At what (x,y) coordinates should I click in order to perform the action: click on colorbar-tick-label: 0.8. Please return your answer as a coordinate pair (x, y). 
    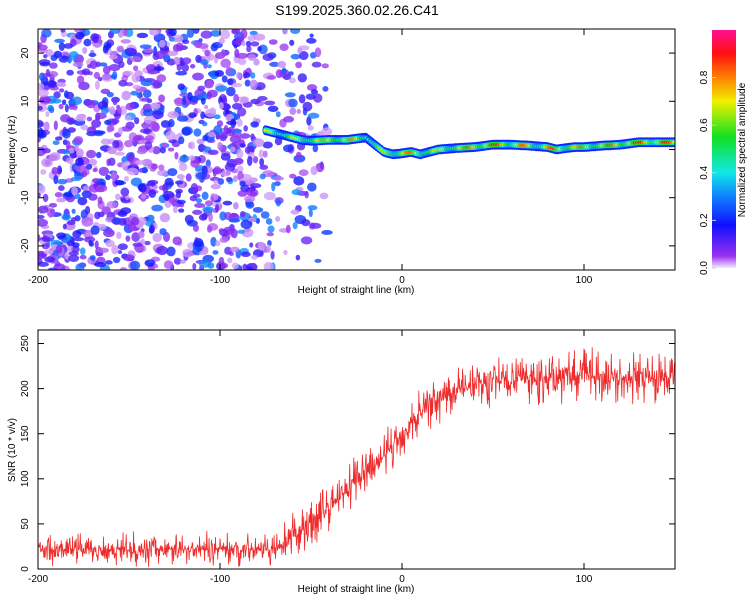
    Looking at the image, I should click on (704, 77).